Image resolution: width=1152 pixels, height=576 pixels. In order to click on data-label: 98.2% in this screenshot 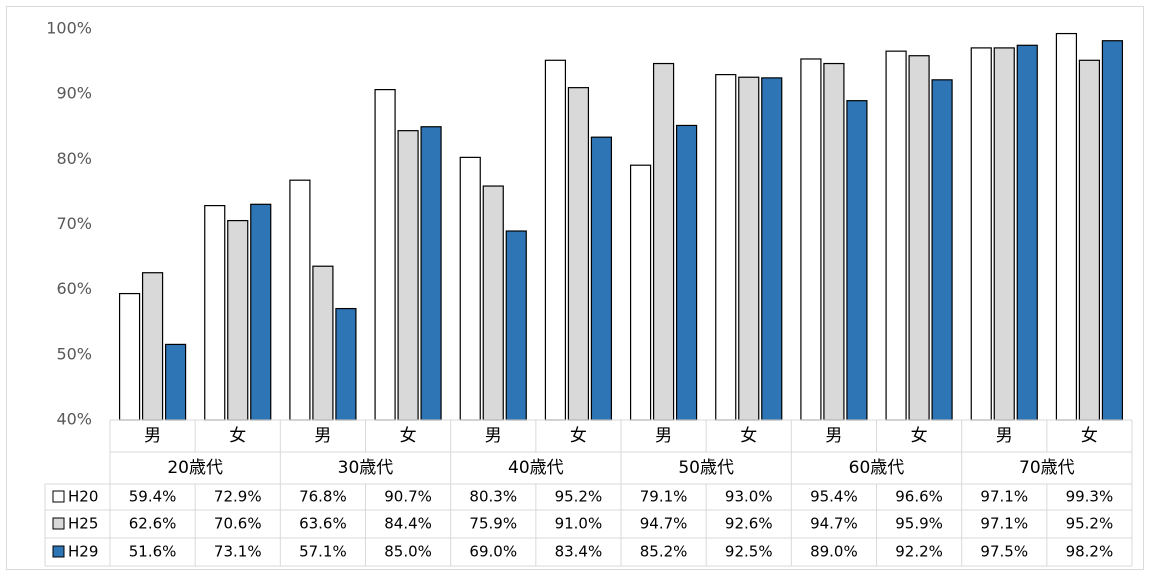, I will do `click(1090, 552)`.